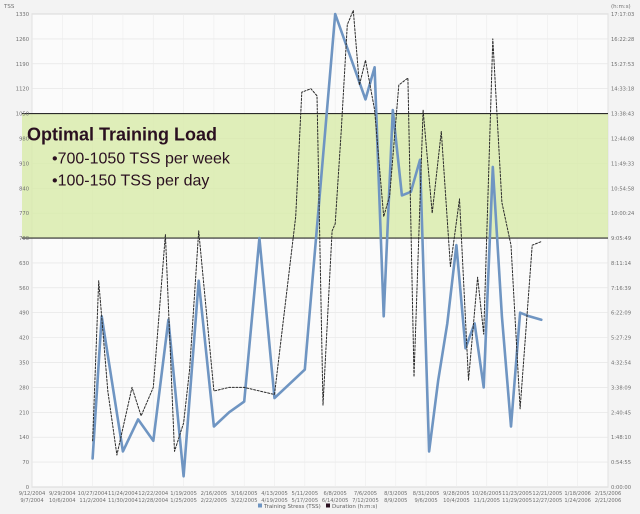 This screenshot has width=640, height=514. I want to click on y-tick-right: 15:27:53, so click(622, 65).